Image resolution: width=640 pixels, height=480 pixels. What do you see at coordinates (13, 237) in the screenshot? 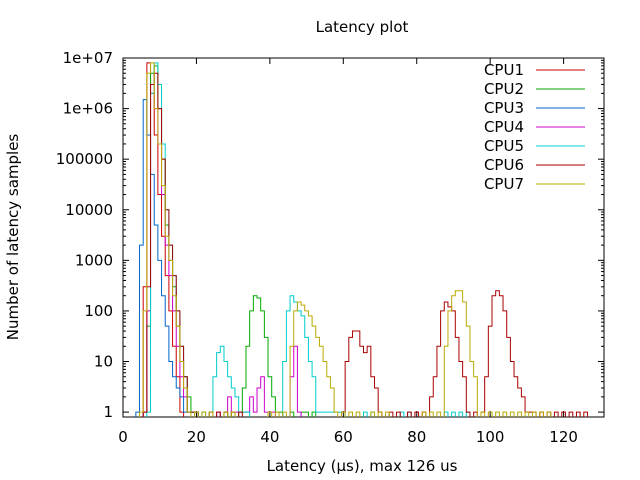
I see `y-axis-label: Number of latency samples` at bounding box center [13, 237].